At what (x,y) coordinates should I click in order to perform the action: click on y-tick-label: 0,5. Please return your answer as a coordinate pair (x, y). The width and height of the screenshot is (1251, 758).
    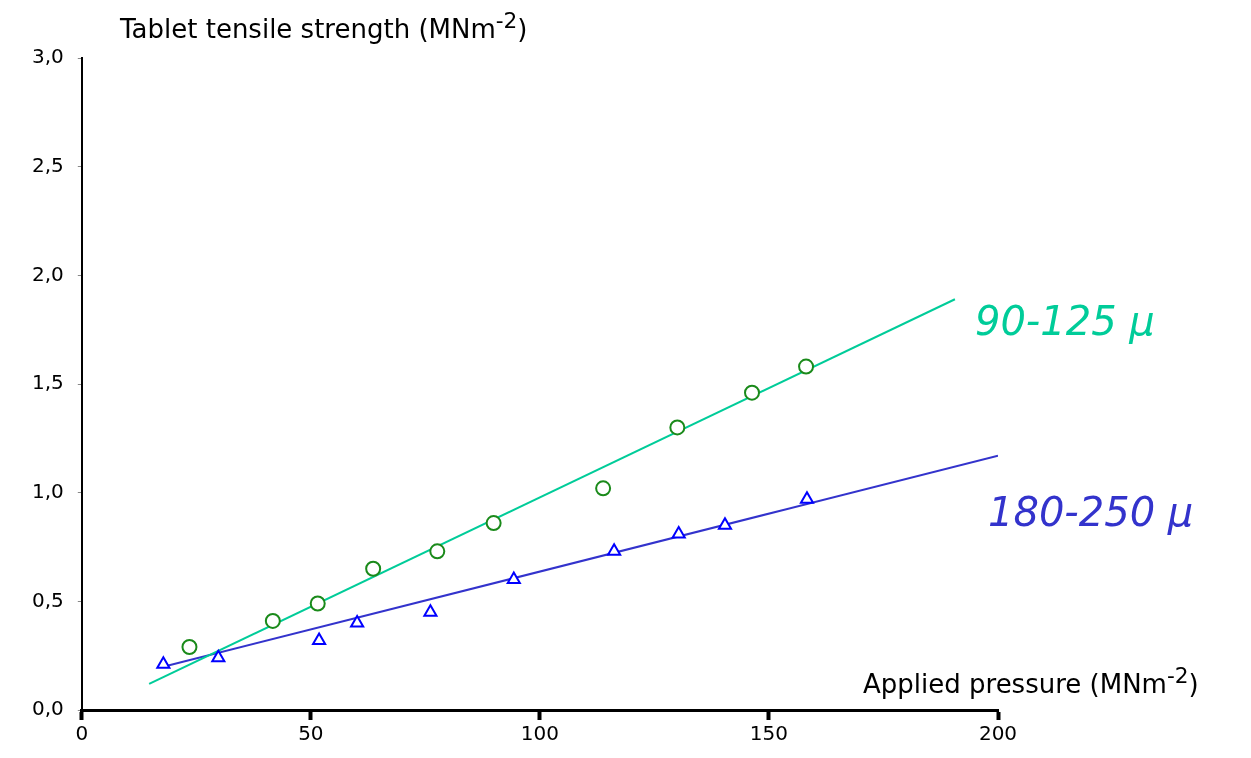
    Looking at the image, I should click on (47, 599).